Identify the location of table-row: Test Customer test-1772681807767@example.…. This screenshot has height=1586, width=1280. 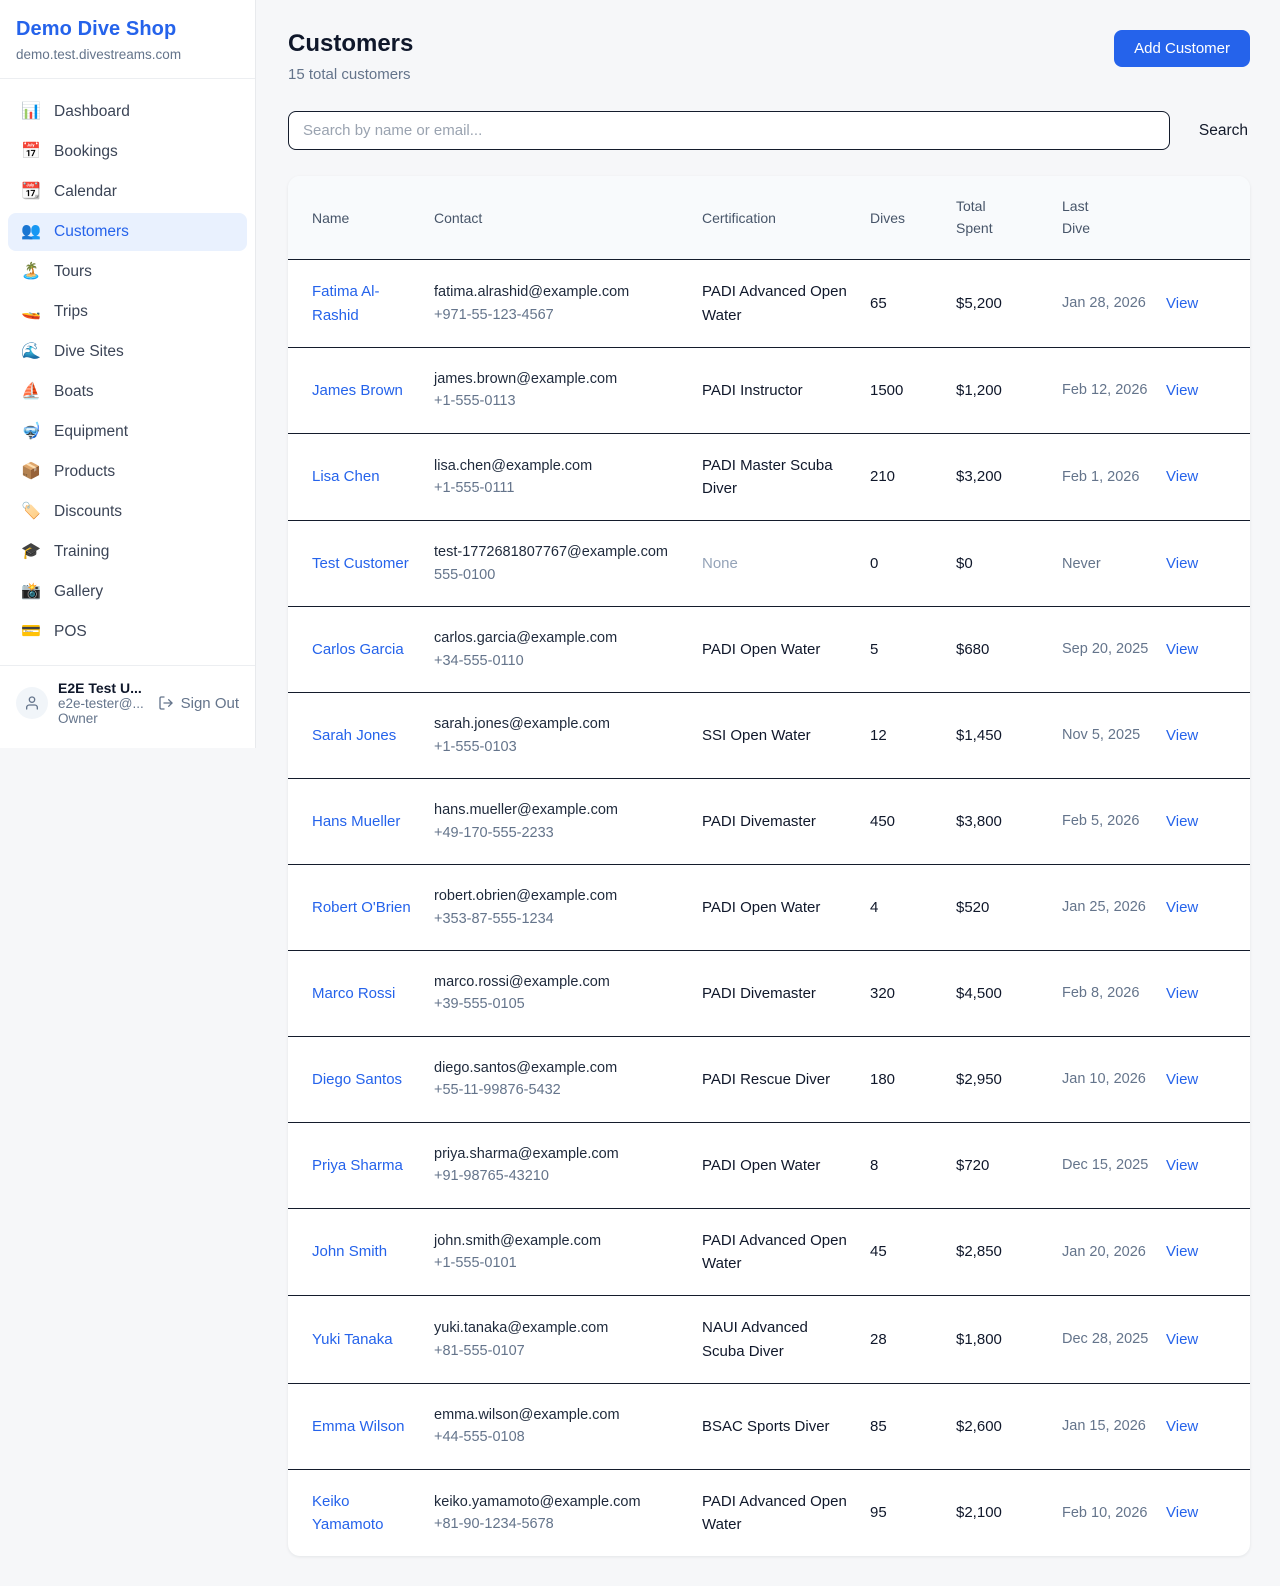
(769, 564).